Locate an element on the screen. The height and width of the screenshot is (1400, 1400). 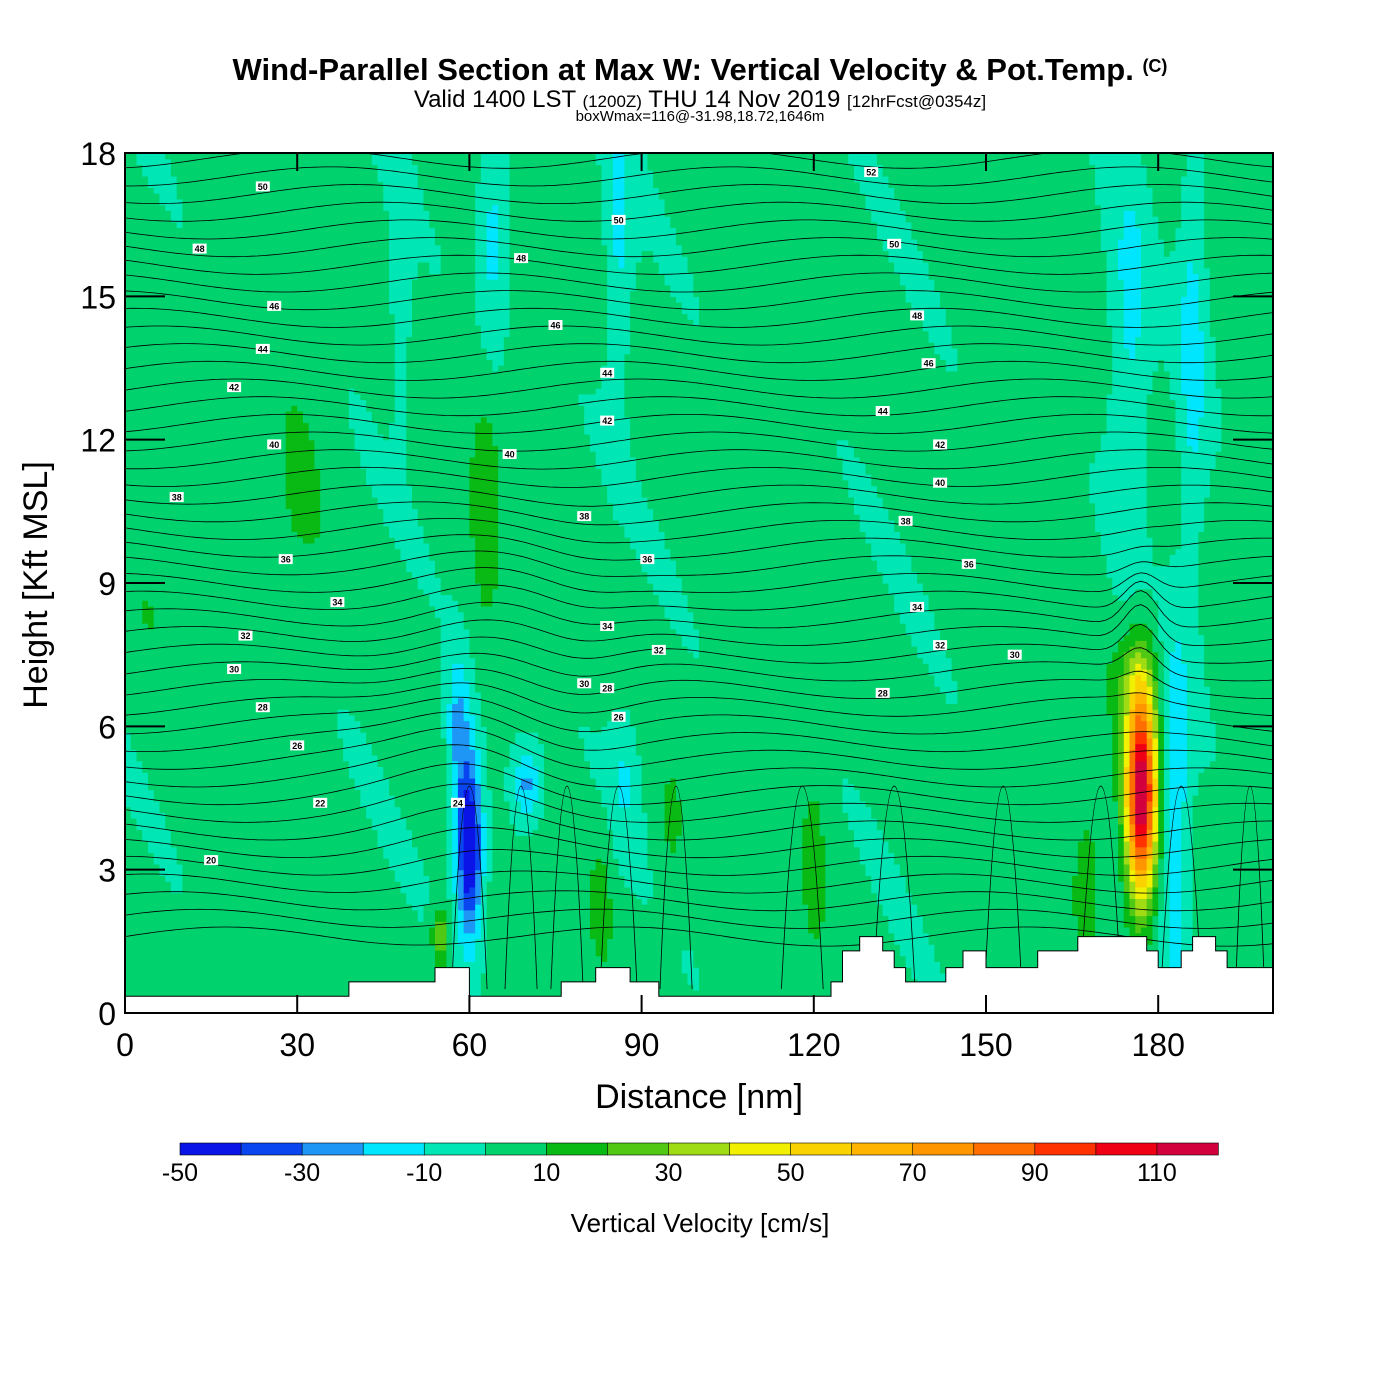
contour-label: 38 is located at coordinates (177, 498).